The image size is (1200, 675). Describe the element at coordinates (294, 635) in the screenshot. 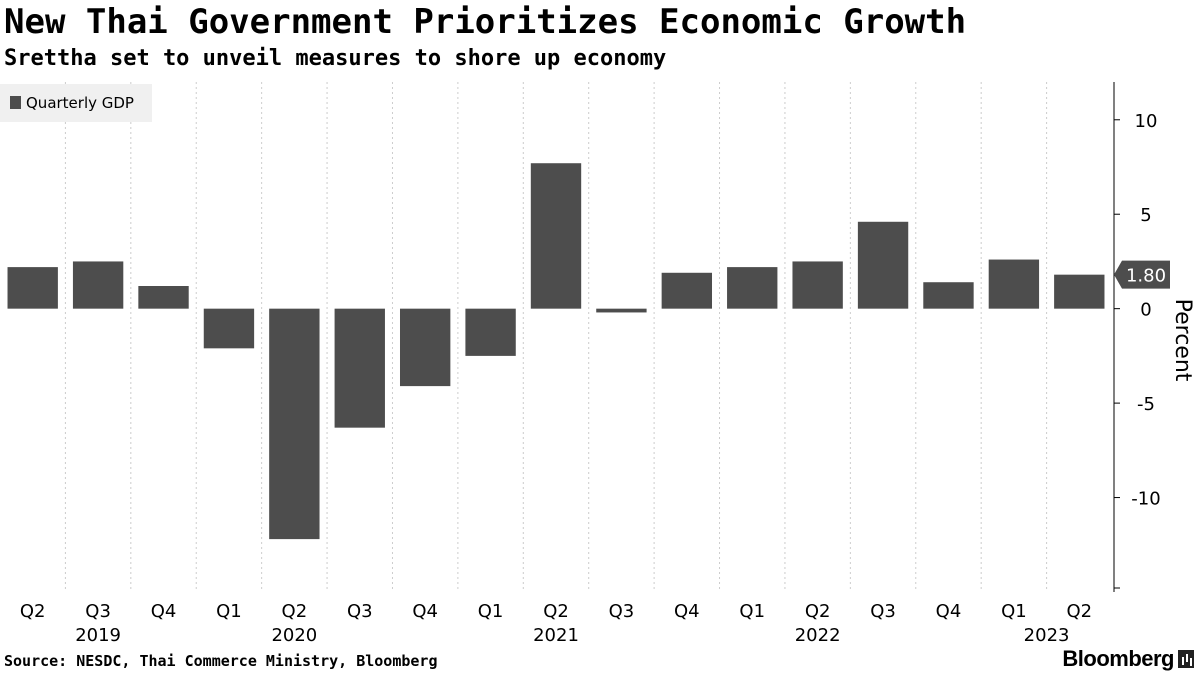

I see `x-year-label: 2020` at that location.